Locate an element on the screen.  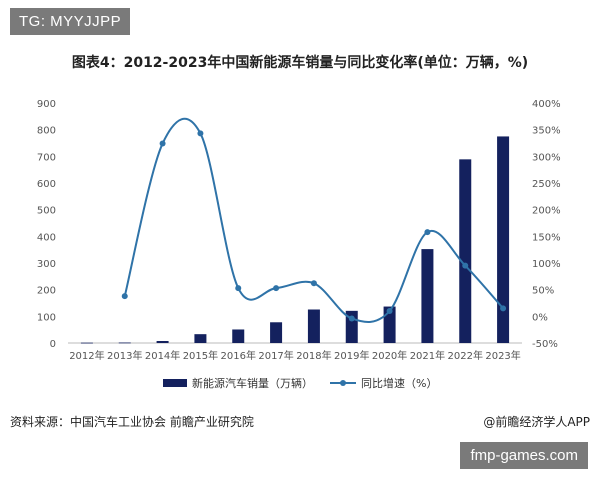
left-tick-label: 400 is located at coordinates (46, 237).